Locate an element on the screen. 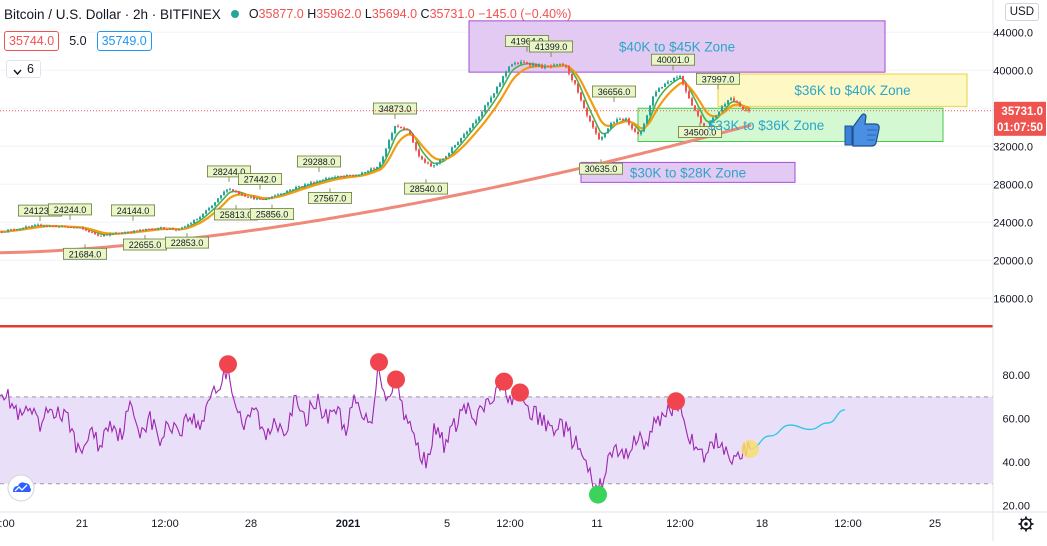 Image resolution: width=1047 pixels, height=546 pixels. gear-icon is located at coordinates (1026, 524).